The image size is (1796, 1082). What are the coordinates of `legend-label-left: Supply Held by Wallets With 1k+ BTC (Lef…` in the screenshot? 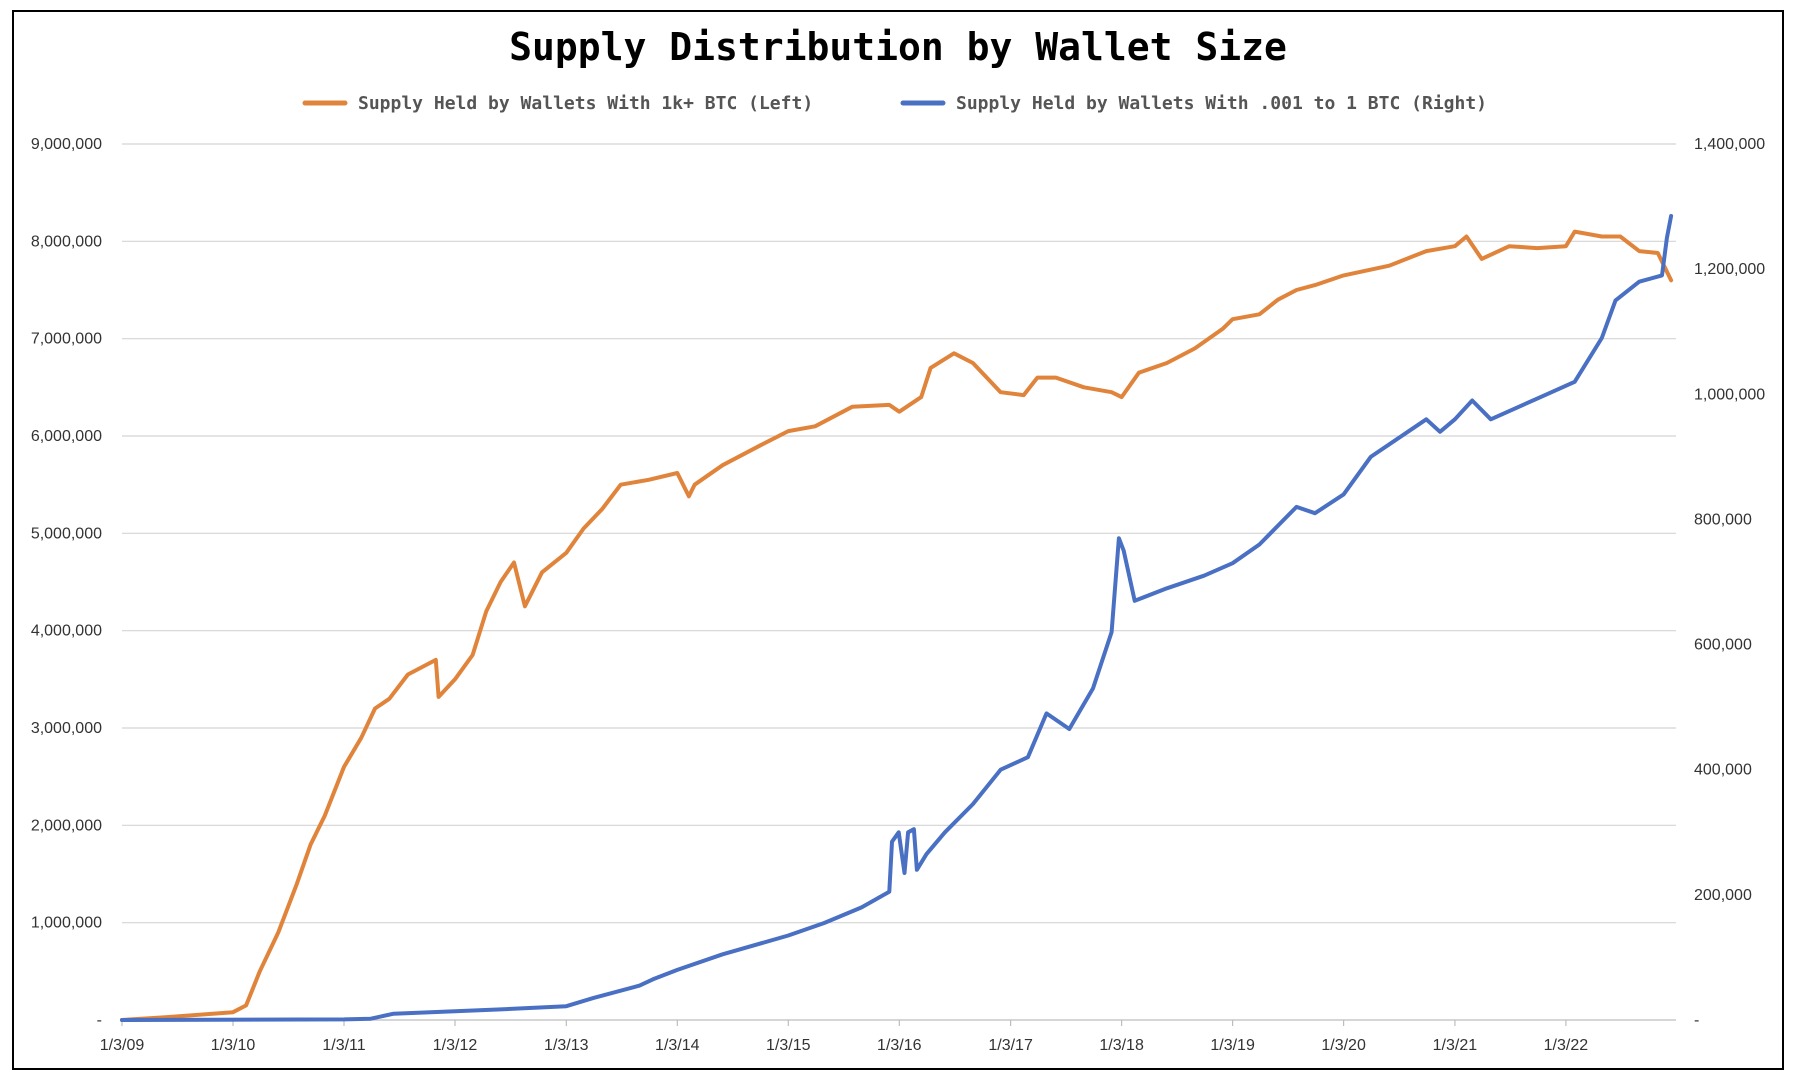 It's located at (585, 103).